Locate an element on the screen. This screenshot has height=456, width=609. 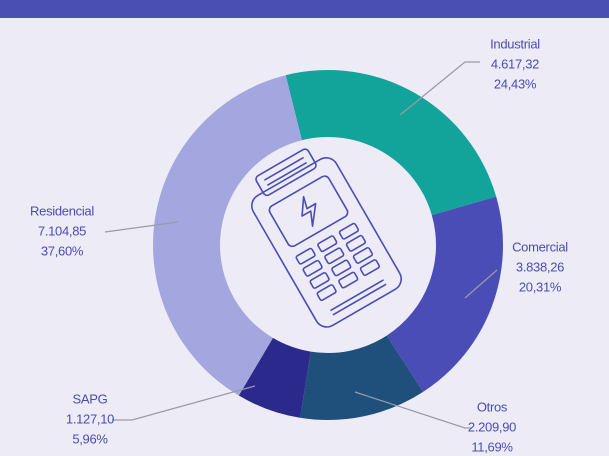
slice-value-label: 3.838,26 is located at coordinates (540, 266).